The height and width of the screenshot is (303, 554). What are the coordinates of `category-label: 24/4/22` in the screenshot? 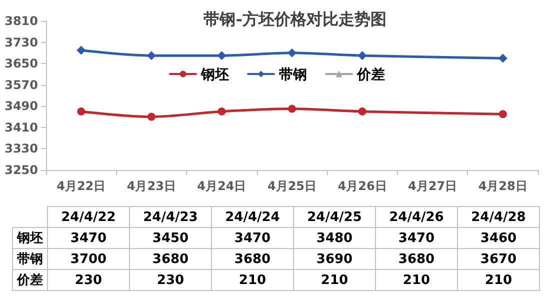 It's located at (89, 217).